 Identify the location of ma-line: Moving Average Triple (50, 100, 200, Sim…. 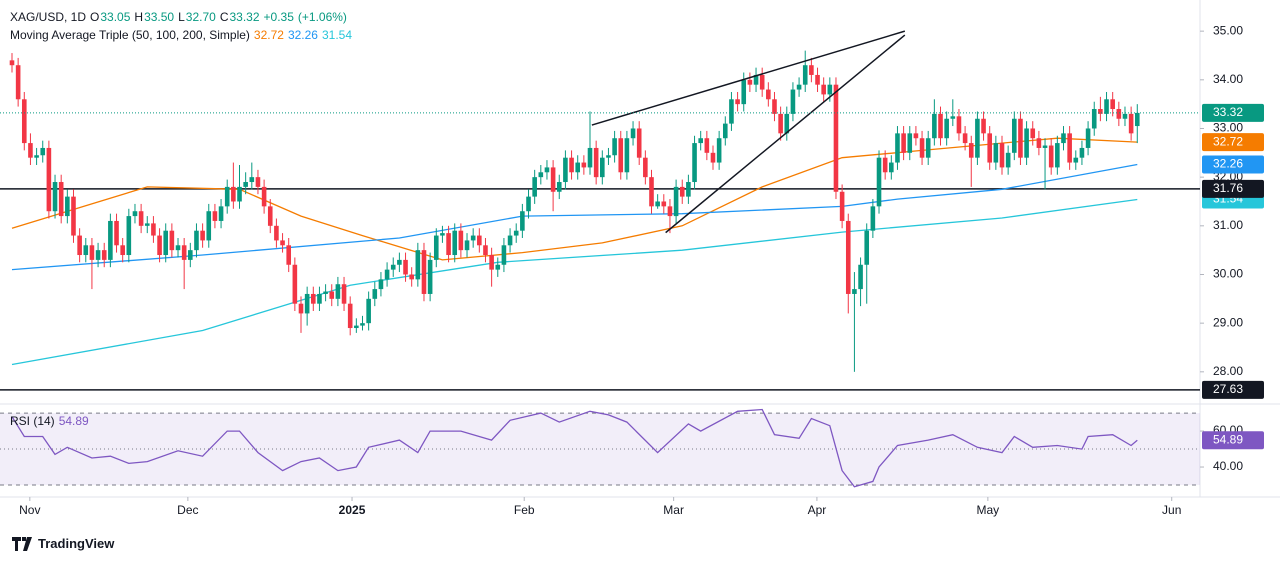
(183, 35).